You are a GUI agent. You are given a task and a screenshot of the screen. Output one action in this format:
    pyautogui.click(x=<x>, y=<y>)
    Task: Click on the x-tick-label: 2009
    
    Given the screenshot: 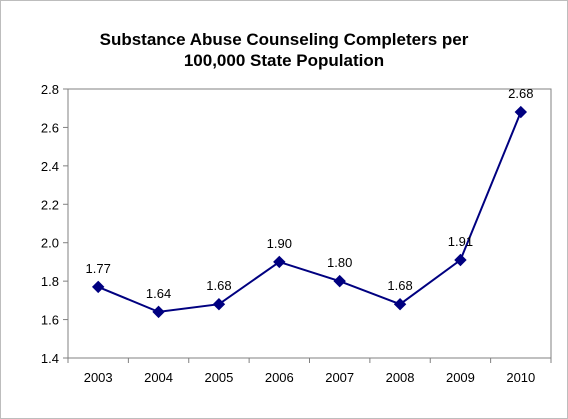 What is the action you would take?
    pyautogui.click(x=460, y=377)
    